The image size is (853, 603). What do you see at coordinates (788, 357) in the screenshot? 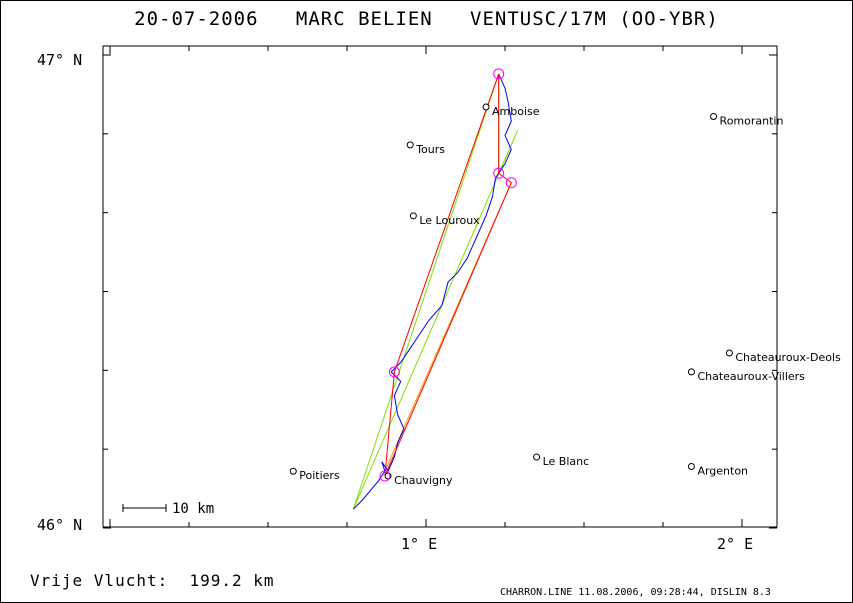
I see `city-label: Chateauroux-Deols` at bounding box center [788, 357].